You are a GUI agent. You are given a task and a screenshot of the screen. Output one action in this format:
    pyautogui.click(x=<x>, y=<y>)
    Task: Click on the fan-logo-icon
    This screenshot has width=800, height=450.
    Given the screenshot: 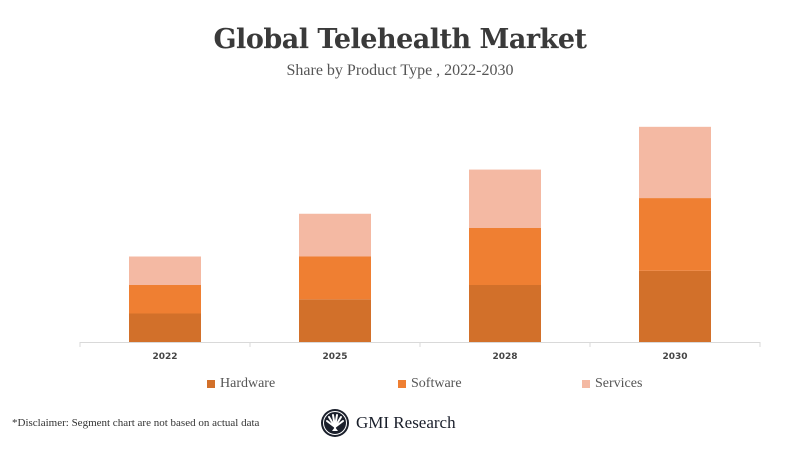 What is the action you would take?
    pyautogui.click(x=335, y=423)
    